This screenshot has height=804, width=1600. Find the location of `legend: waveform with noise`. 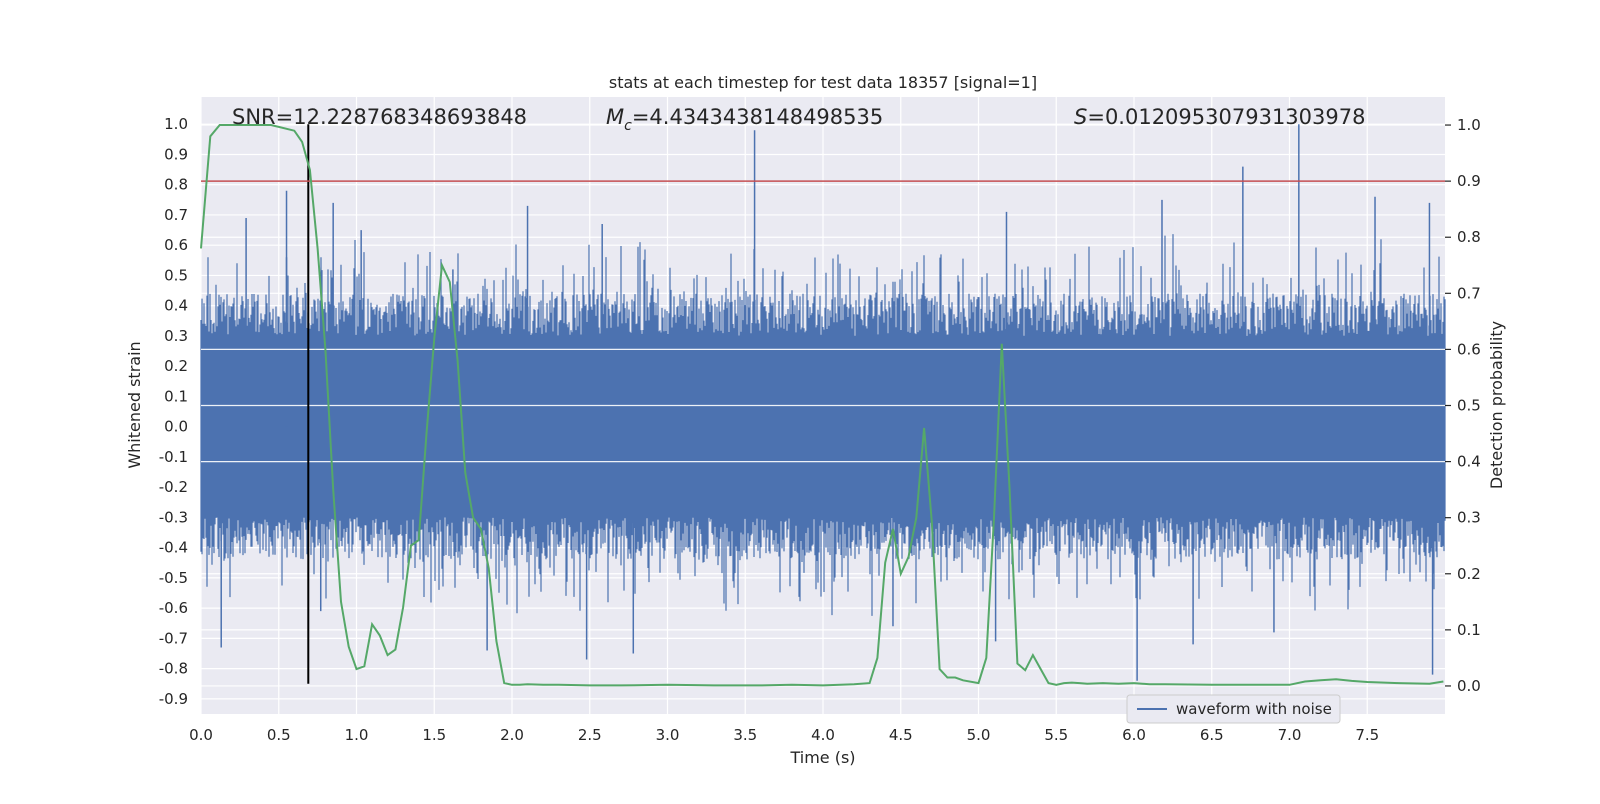

legend: waveform with noise is located at coordinates (1233, 709).